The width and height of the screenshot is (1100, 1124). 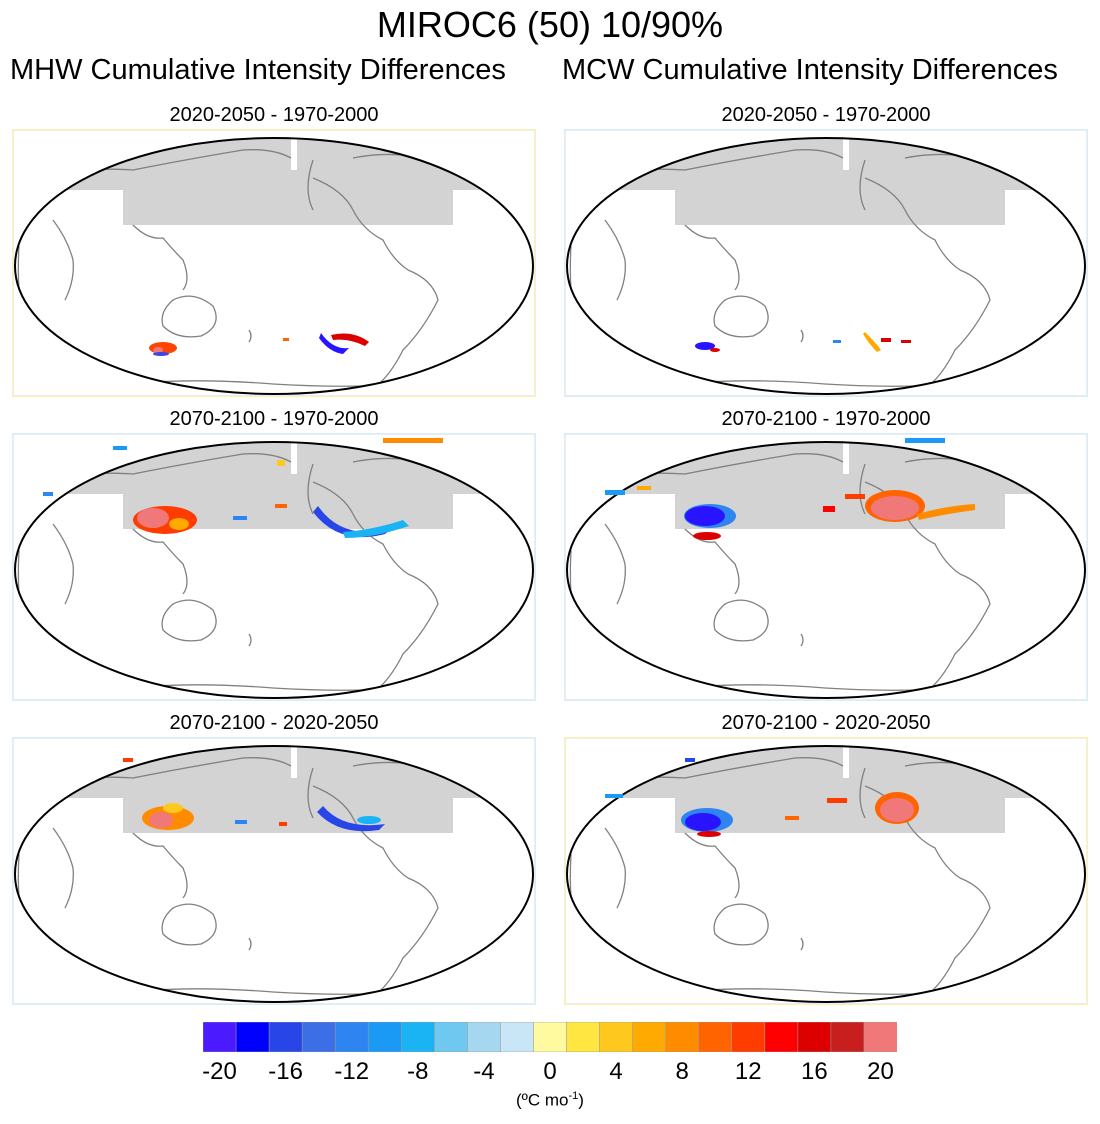 What do you see at coordinates (352, 1071) in the screenshot?
I see `colorbar-tick-label: -12` at bounding box center [352, 1071].